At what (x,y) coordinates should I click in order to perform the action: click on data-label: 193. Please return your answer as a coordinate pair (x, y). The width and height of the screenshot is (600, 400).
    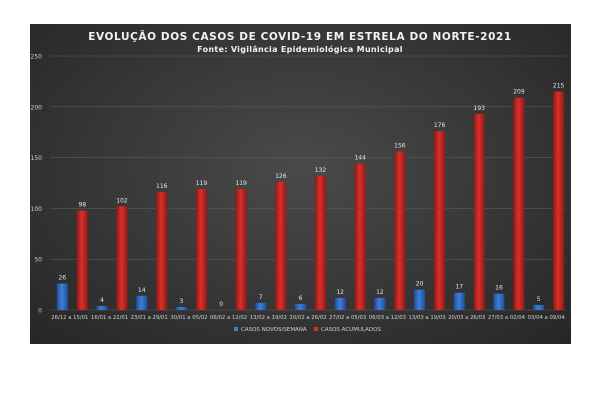
    Looking at the image, I should click on (480, 108).